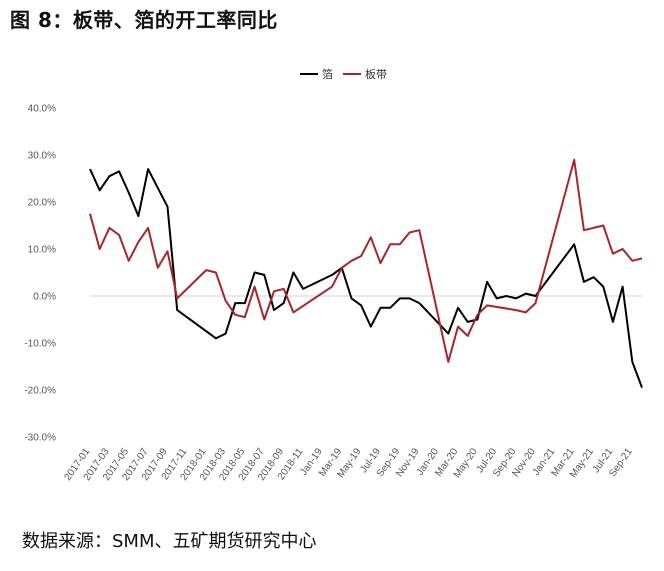 The height and width of the screenshot is (571, 664). What do you see at coordinates (44, 297) in the screenshot?
I see `y-tick-label: 0.0%` at bounding box center [44, 297].